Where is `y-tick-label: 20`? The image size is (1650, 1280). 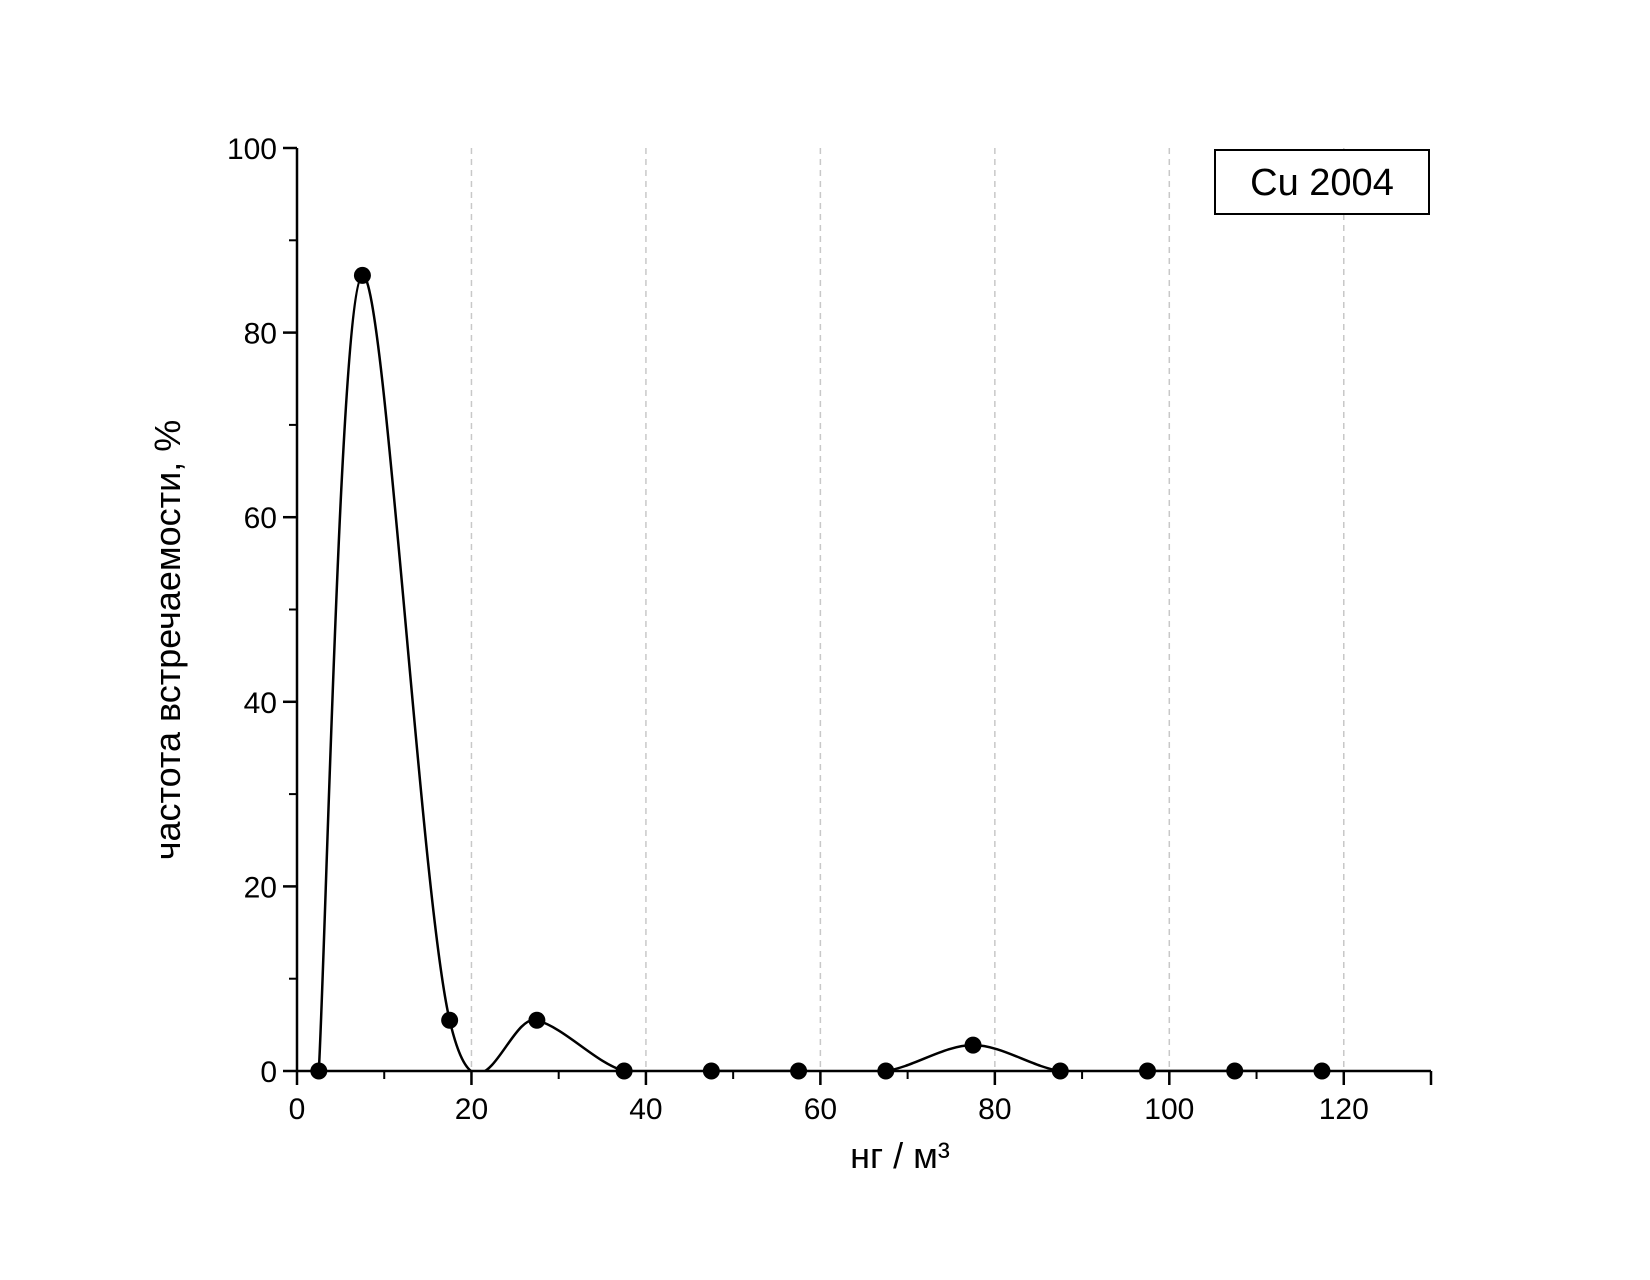 y-tick-label: 20 is located at coordinates (260, 887).